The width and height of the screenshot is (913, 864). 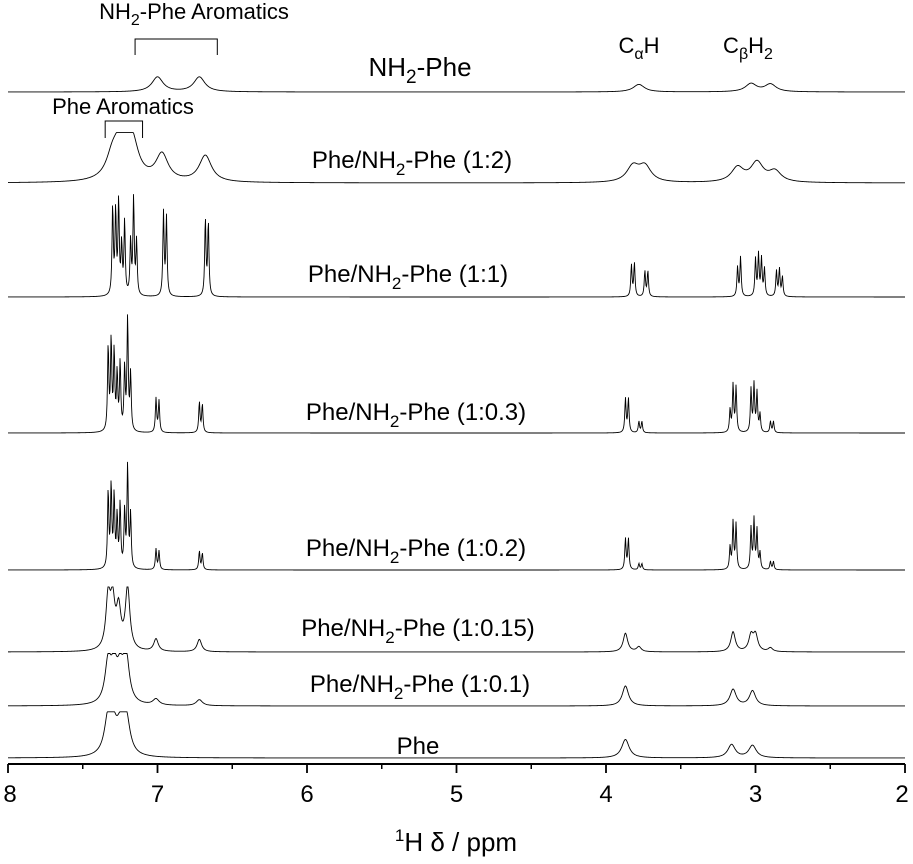 I want to click on calpha-label: CαH, so click(x=638, y=48).